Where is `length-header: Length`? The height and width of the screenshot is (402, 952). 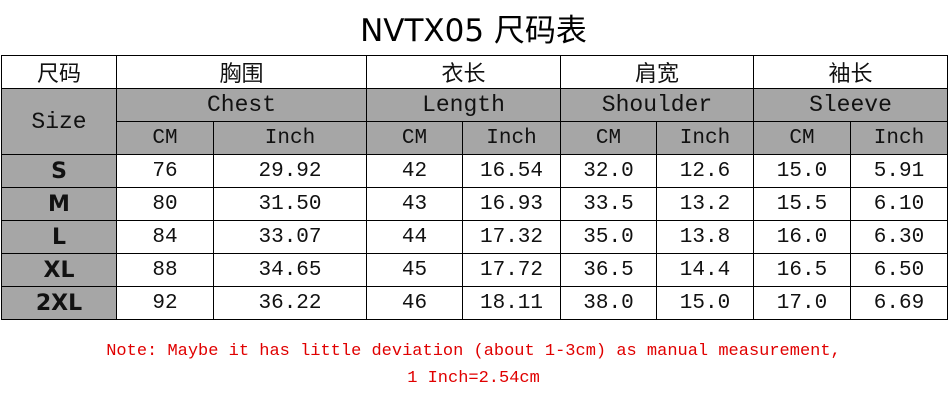
length-header: Length is located at coordinates (463, 105).